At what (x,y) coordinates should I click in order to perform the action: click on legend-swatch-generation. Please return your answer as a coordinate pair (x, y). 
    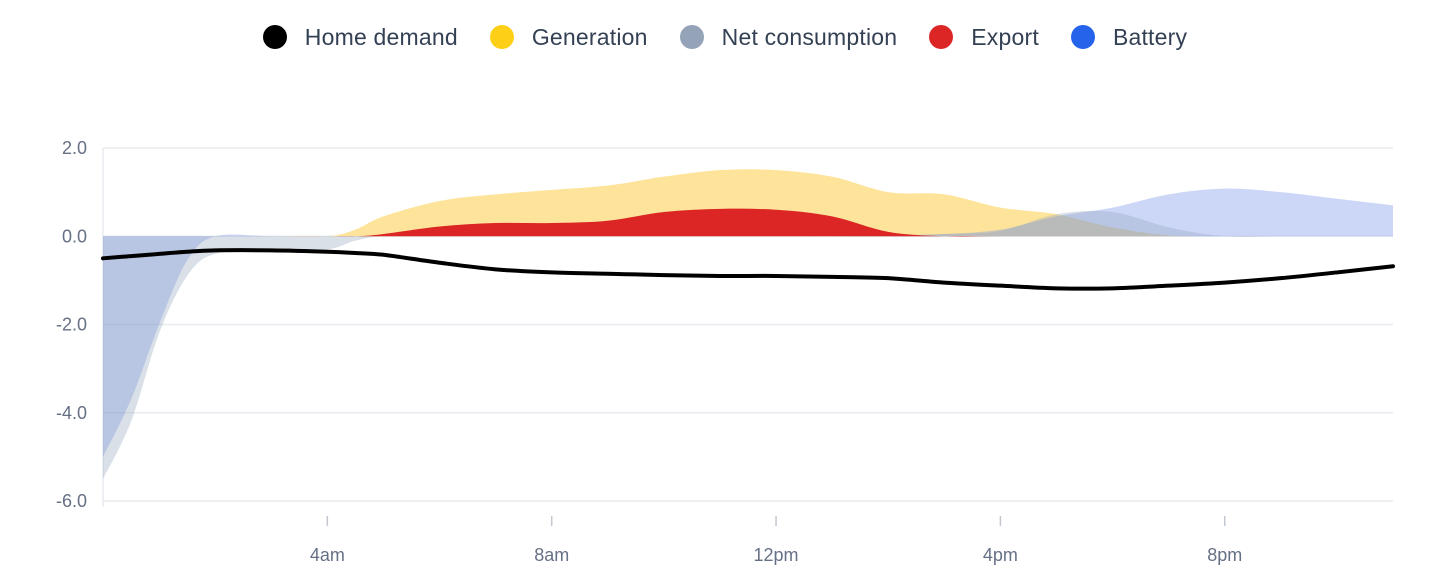
    Looking at the image, I should click on (501, 37).